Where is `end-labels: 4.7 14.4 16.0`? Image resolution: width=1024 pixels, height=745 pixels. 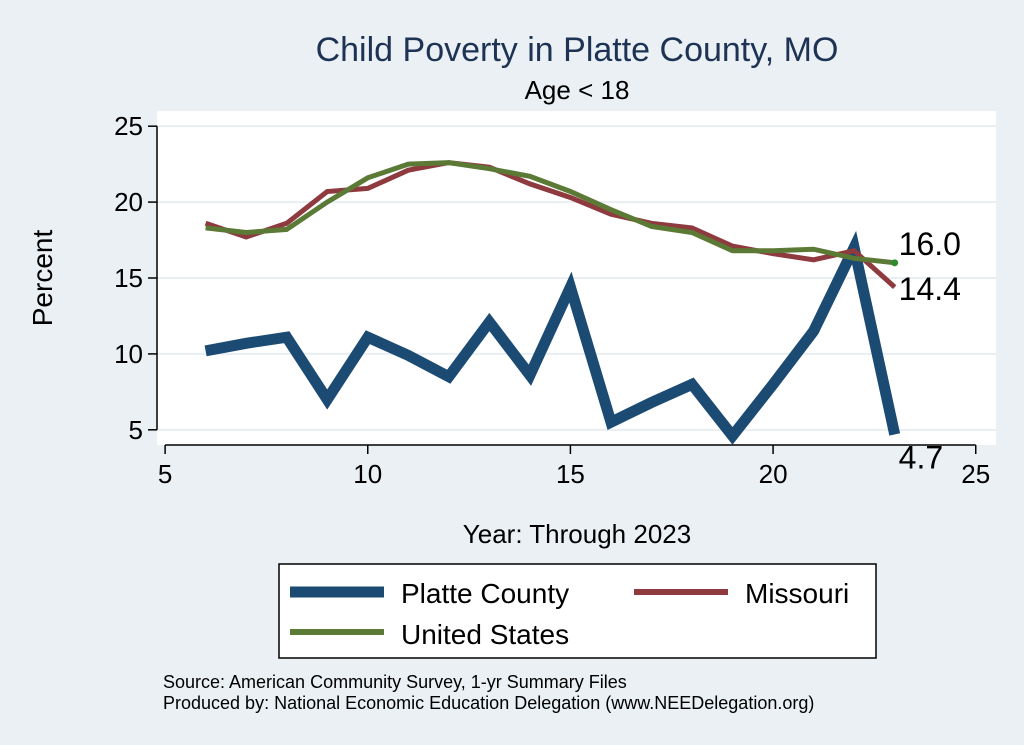
end-labels: 4.7 14.4 16.0 is located at coordinates (930, 351).